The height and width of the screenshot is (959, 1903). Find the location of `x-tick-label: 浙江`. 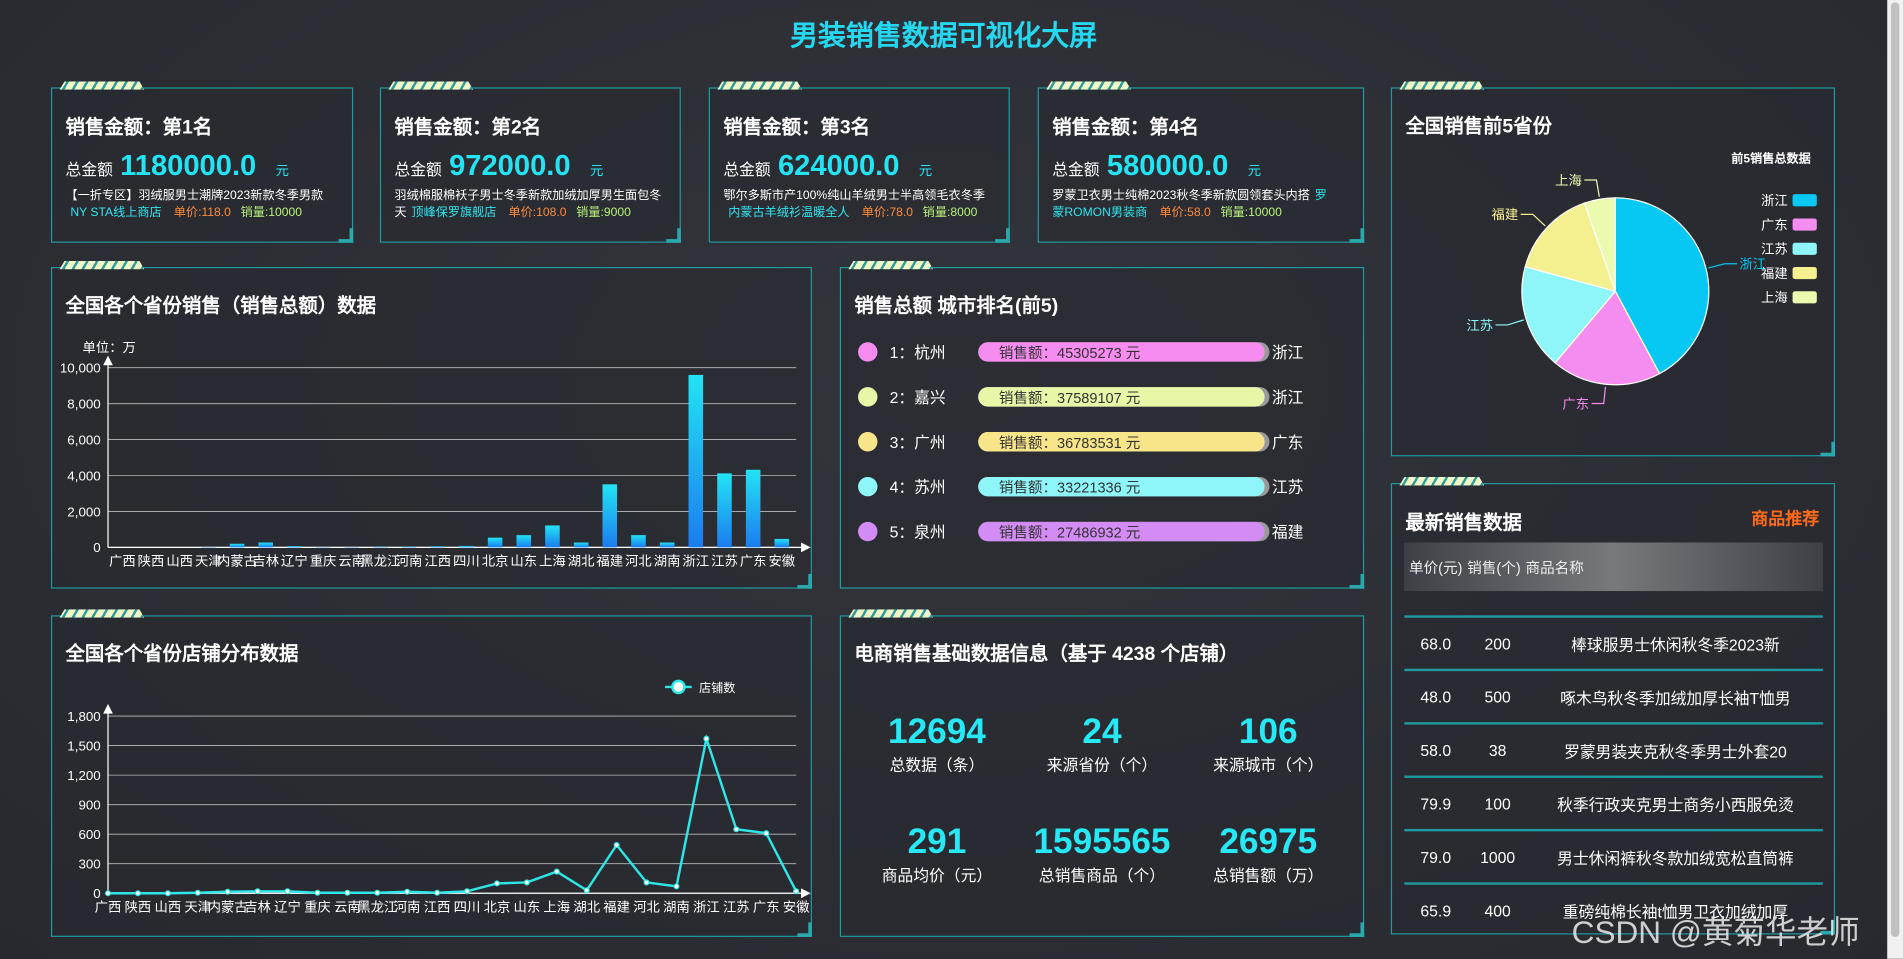

x-tick-label: 浙江 is located at coordinates (695, 561).